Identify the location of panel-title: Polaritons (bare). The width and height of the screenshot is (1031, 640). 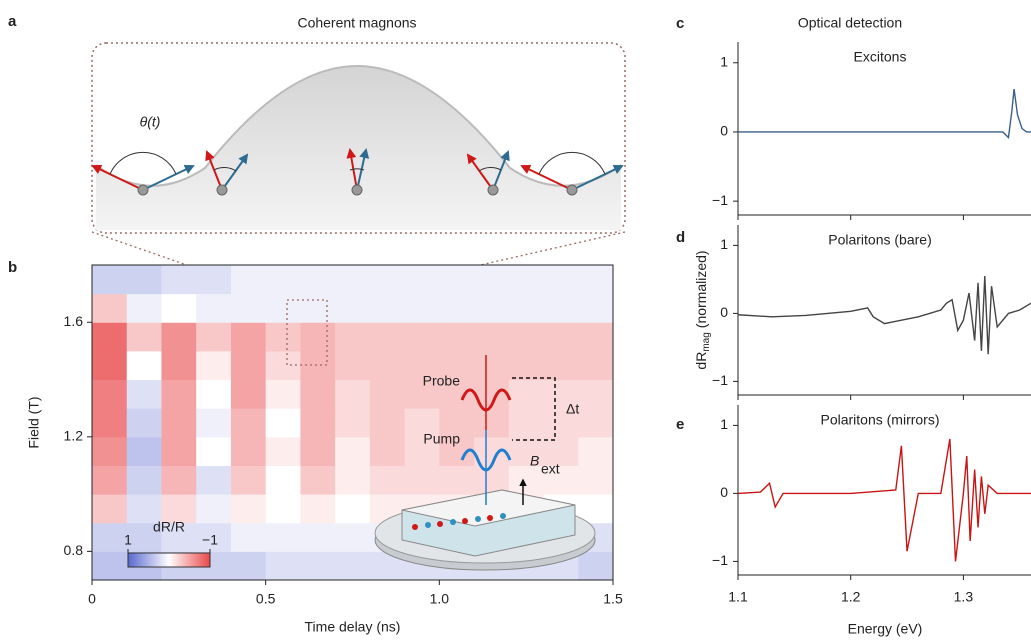
(880, 240).